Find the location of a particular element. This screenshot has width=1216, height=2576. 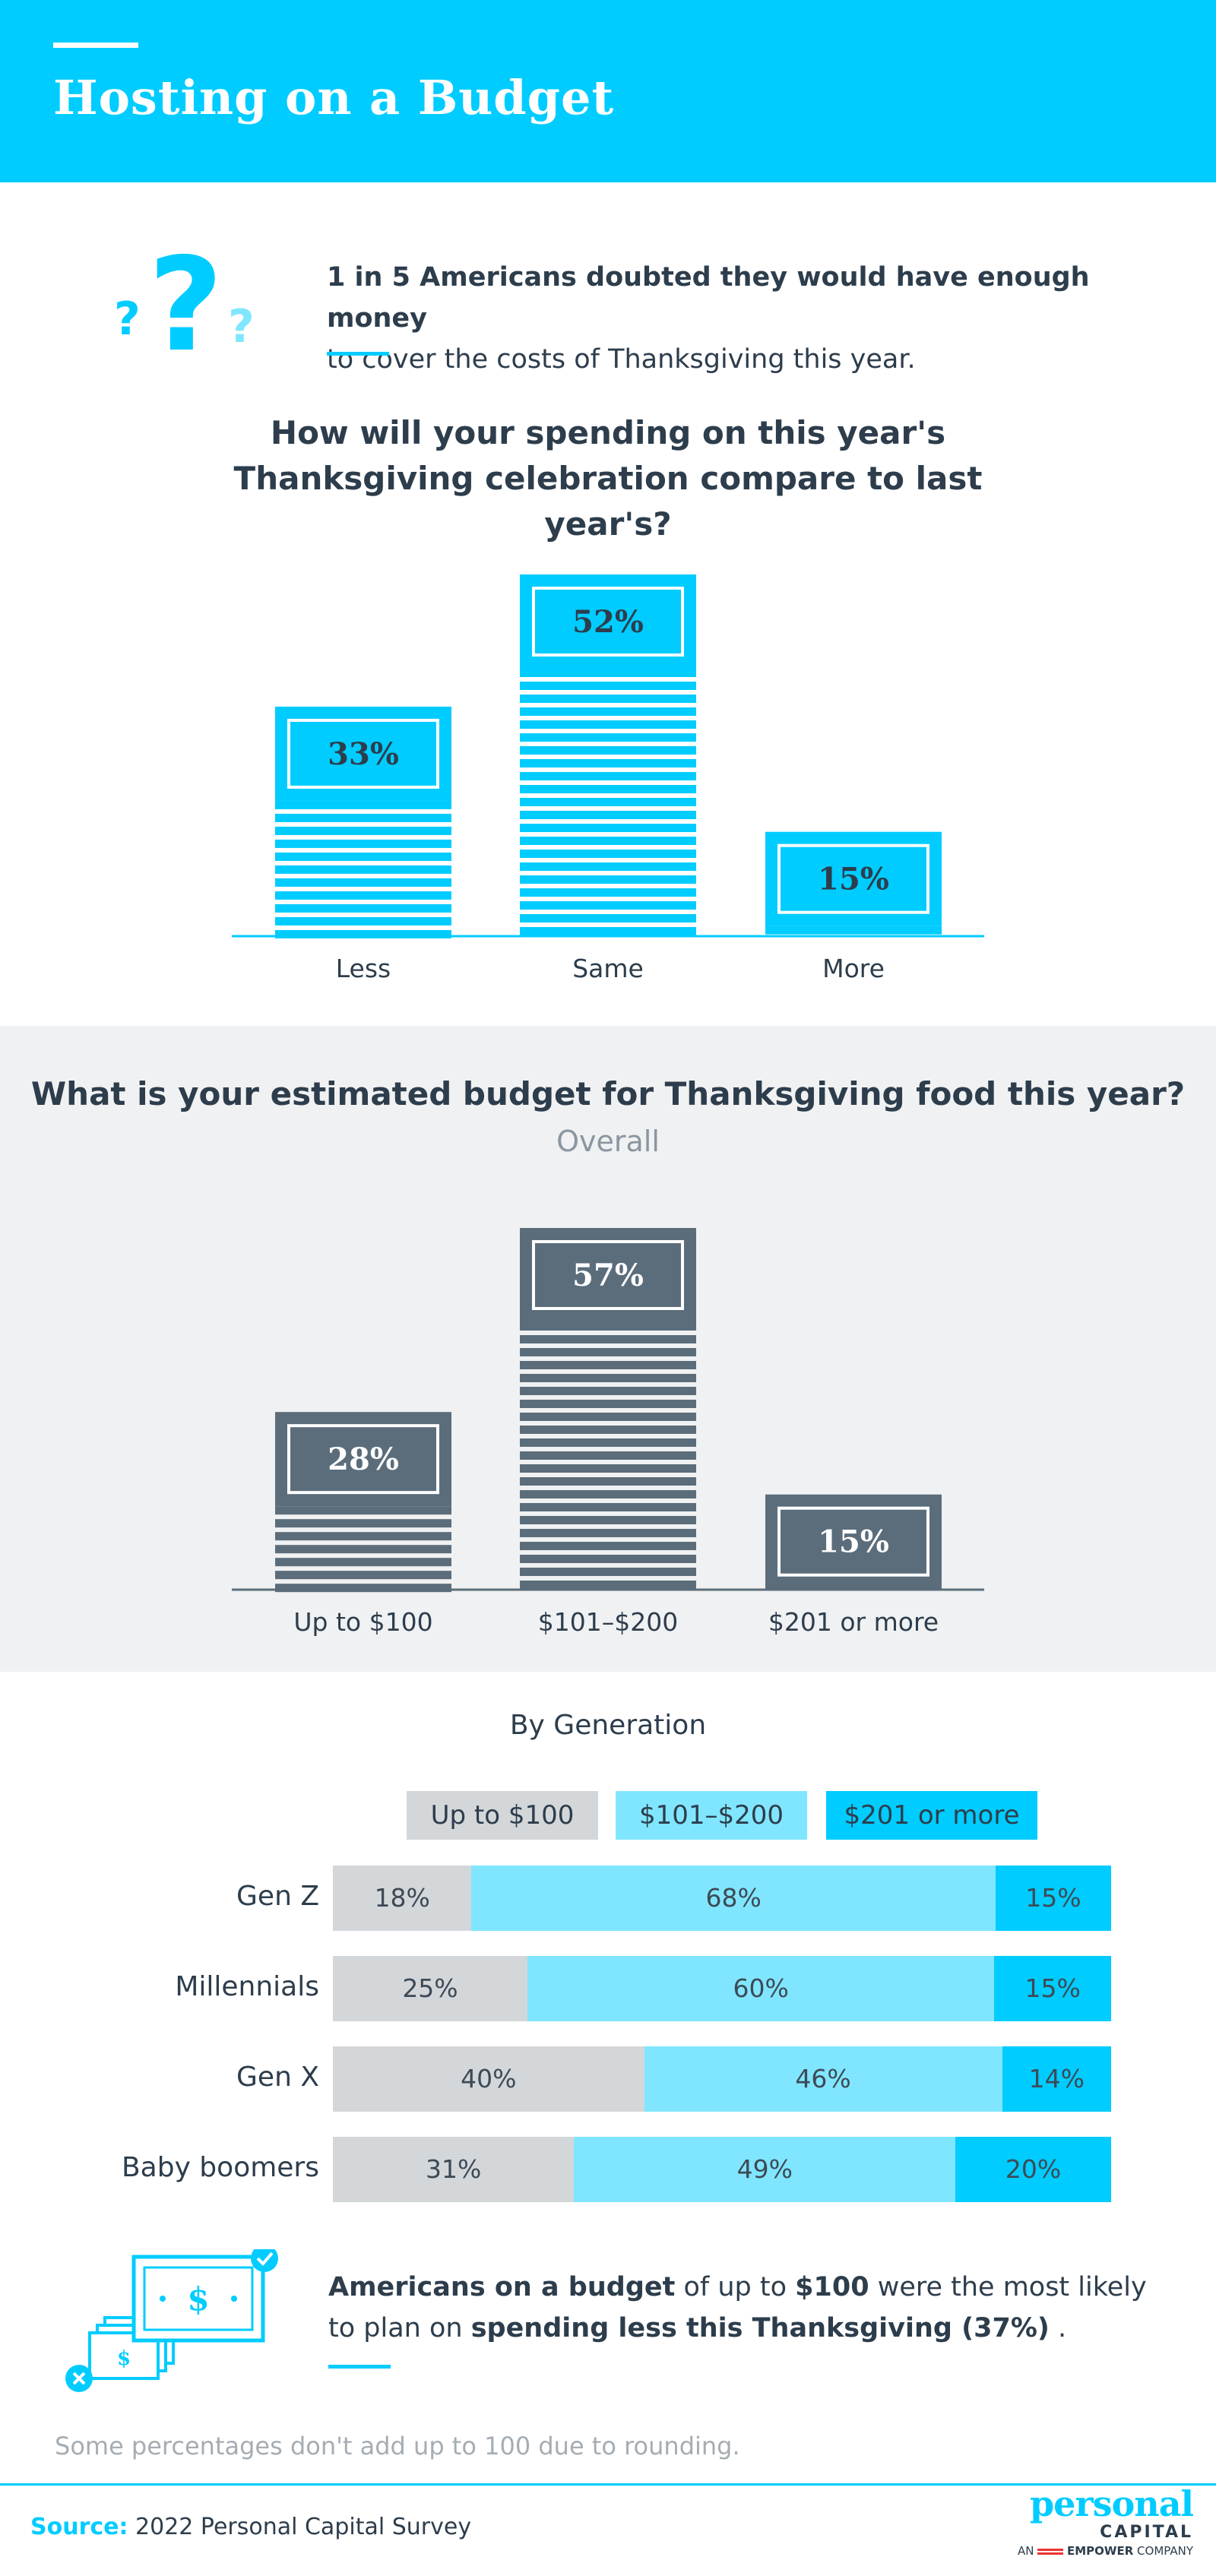

source-label: Source: is located at coordinates (79, 2527).